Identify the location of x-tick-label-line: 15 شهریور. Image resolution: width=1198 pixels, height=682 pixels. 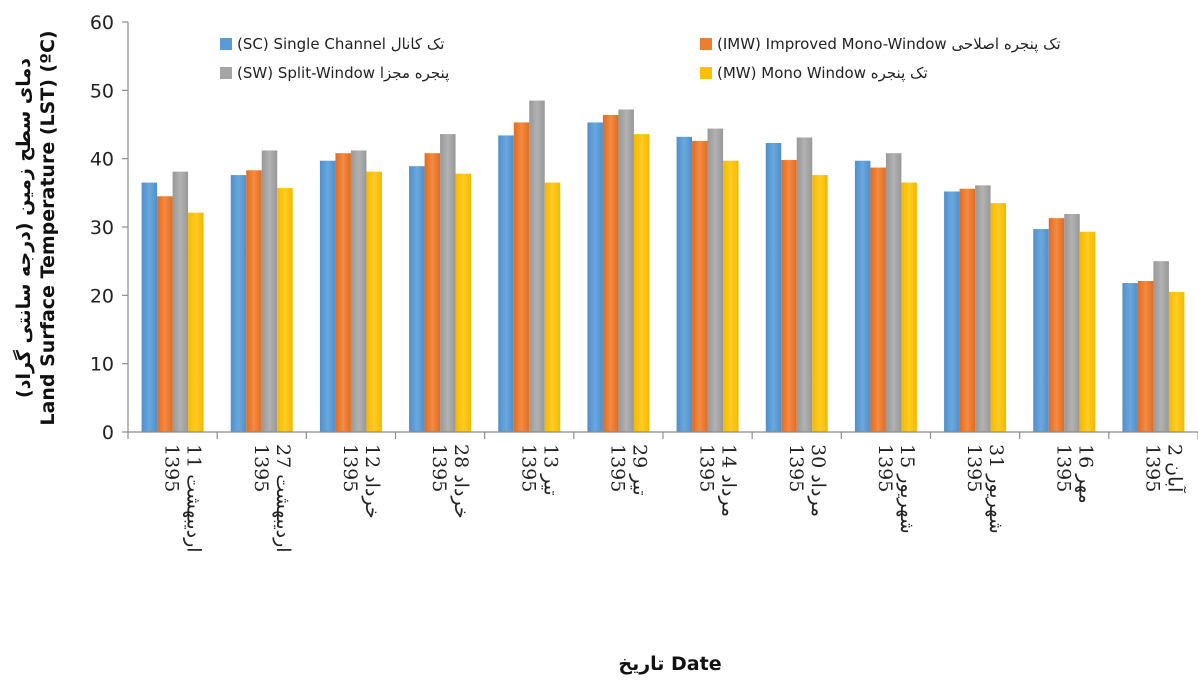
(907, 489).